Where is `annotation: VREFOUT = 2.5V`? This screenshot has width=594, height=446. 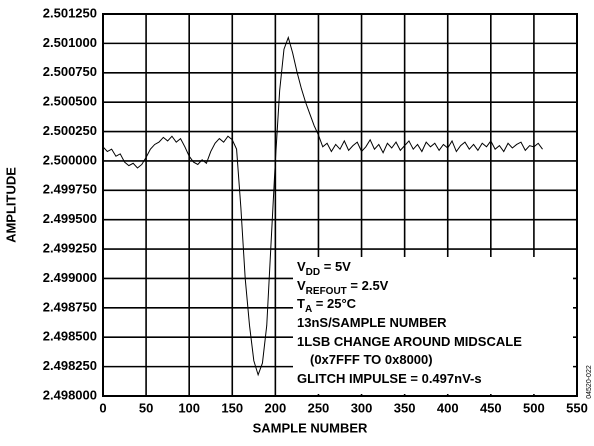 annotation: VREFOUT = 2.5V is located at coordinates (343, 287).